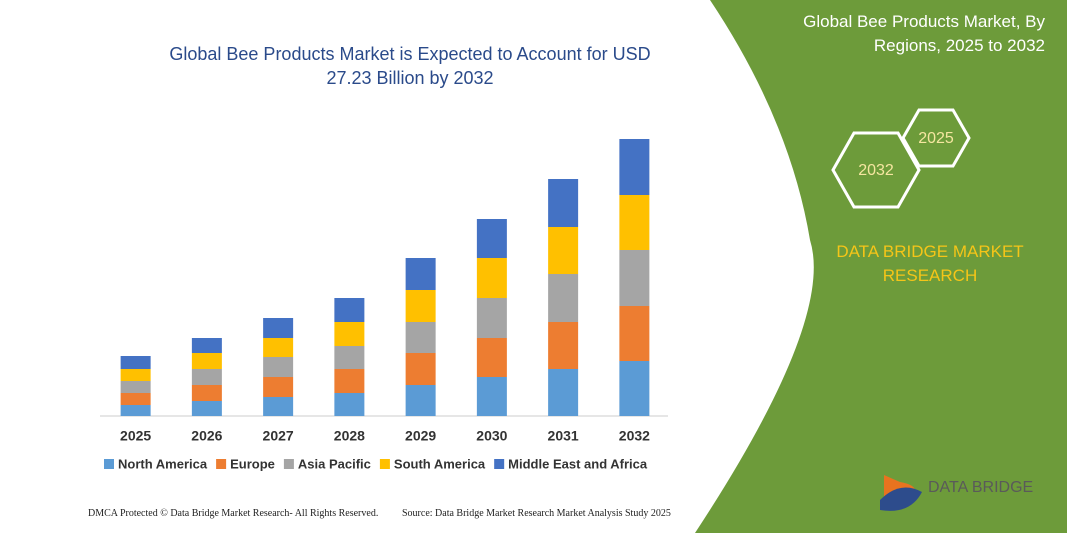 The image size is (1067, 533). I want to click on brand: DATA BRIDGE MARKET RESEARCH, so click(930, 263).